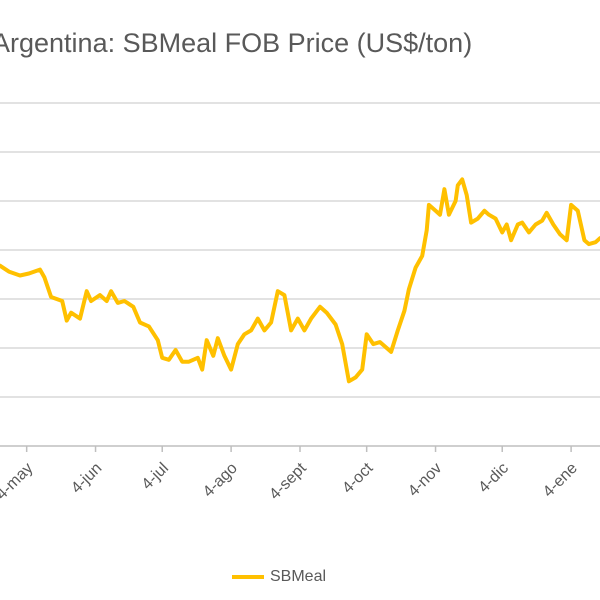  Describe the element at coordinates (236, 43) in the screenshot. I see `chart-title: Argentina: SBMeal FOB Price (US$/ton)` at that location.